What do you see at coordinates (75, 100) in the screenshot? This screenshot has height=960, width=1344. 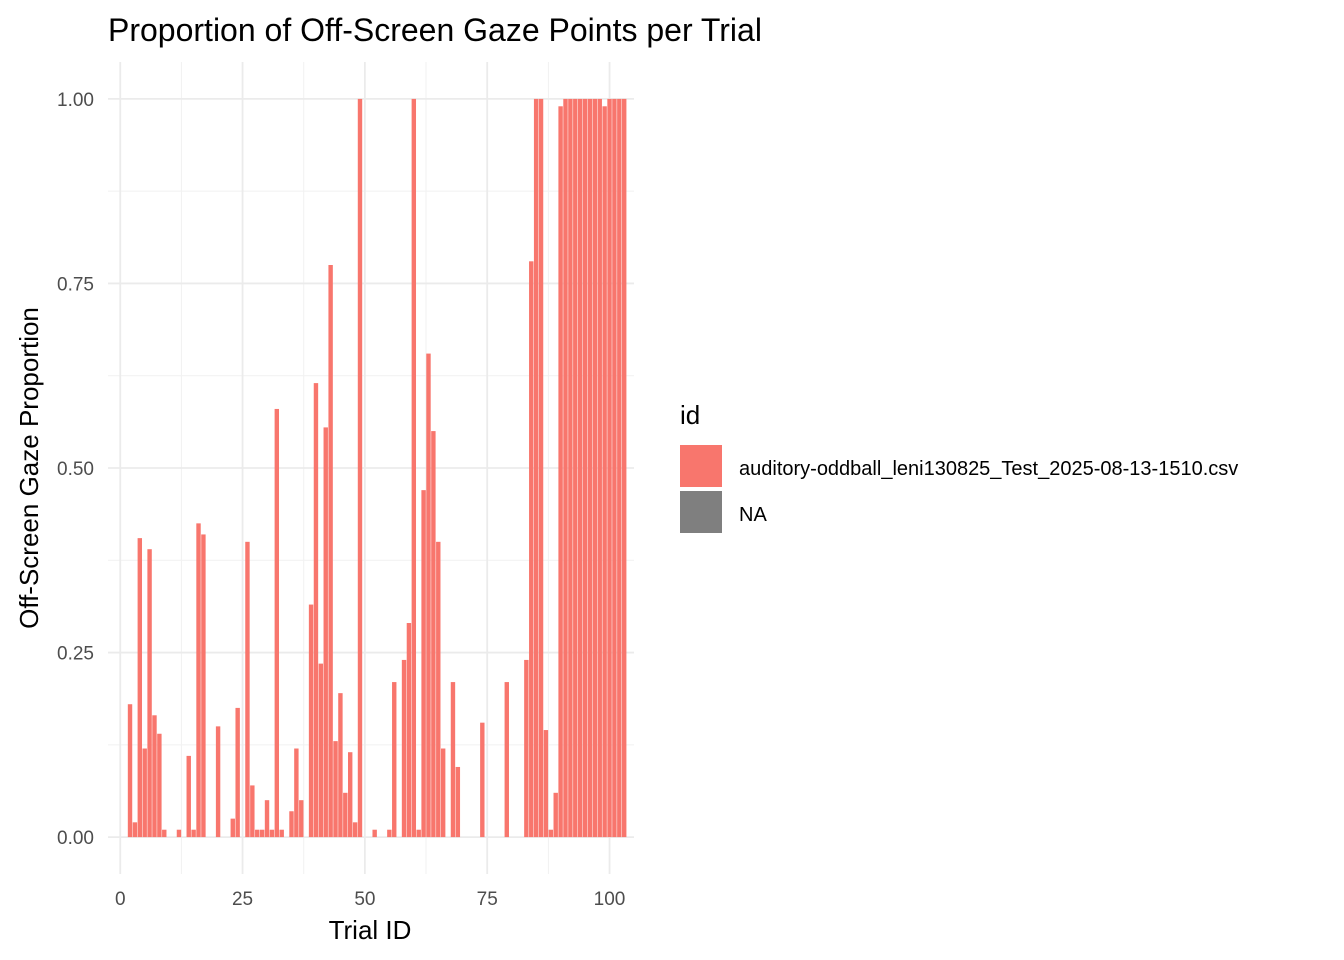 I see `y-tick-label: 1.00` at bounding box center [75, 100].